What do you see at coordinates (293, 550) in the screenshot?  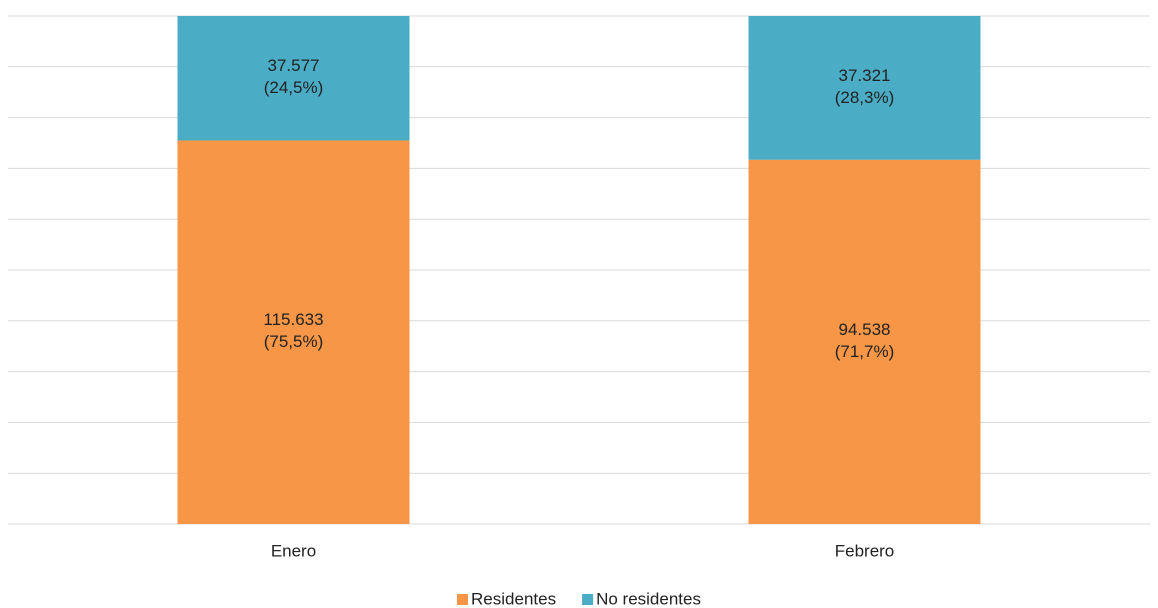 I see `x-tick-label: Enero` at bounding box center [293, 550].